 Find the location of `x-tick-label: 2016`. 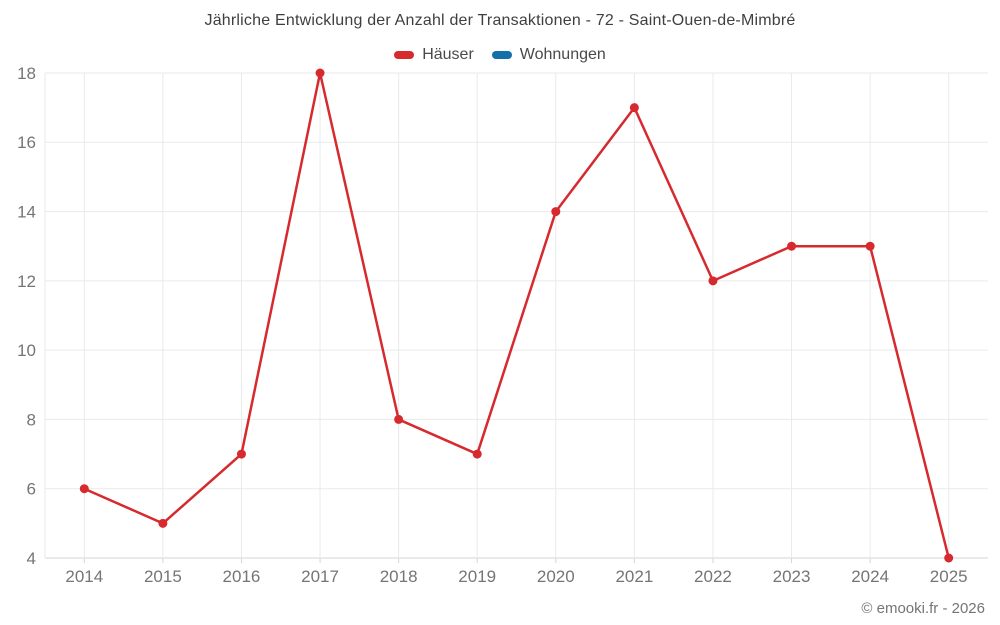

x-tick-label: 2016 is located at coordinates (242, 576).